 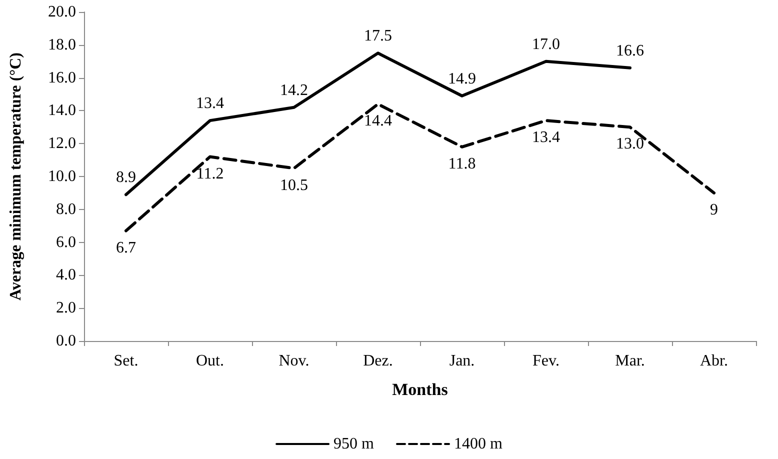 What do you see at coordinates (62, 176) in the screenshot?
I see `y-tick-label: 10.0` at bounding box center [62, 176].